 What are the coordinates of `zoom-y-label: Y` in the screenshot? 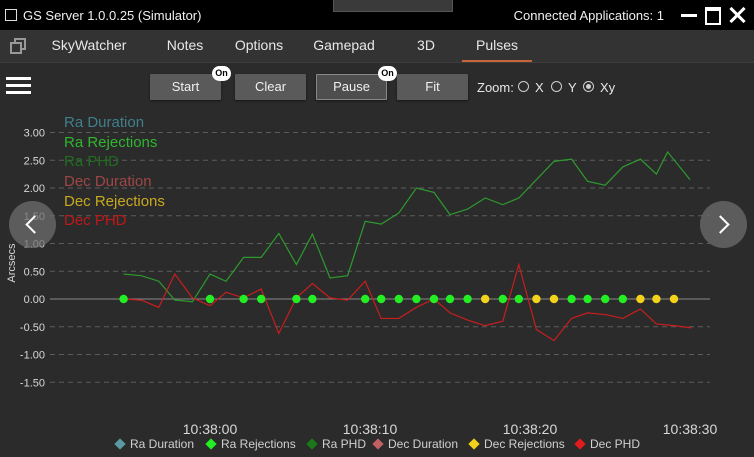 It's located at (572, 87).